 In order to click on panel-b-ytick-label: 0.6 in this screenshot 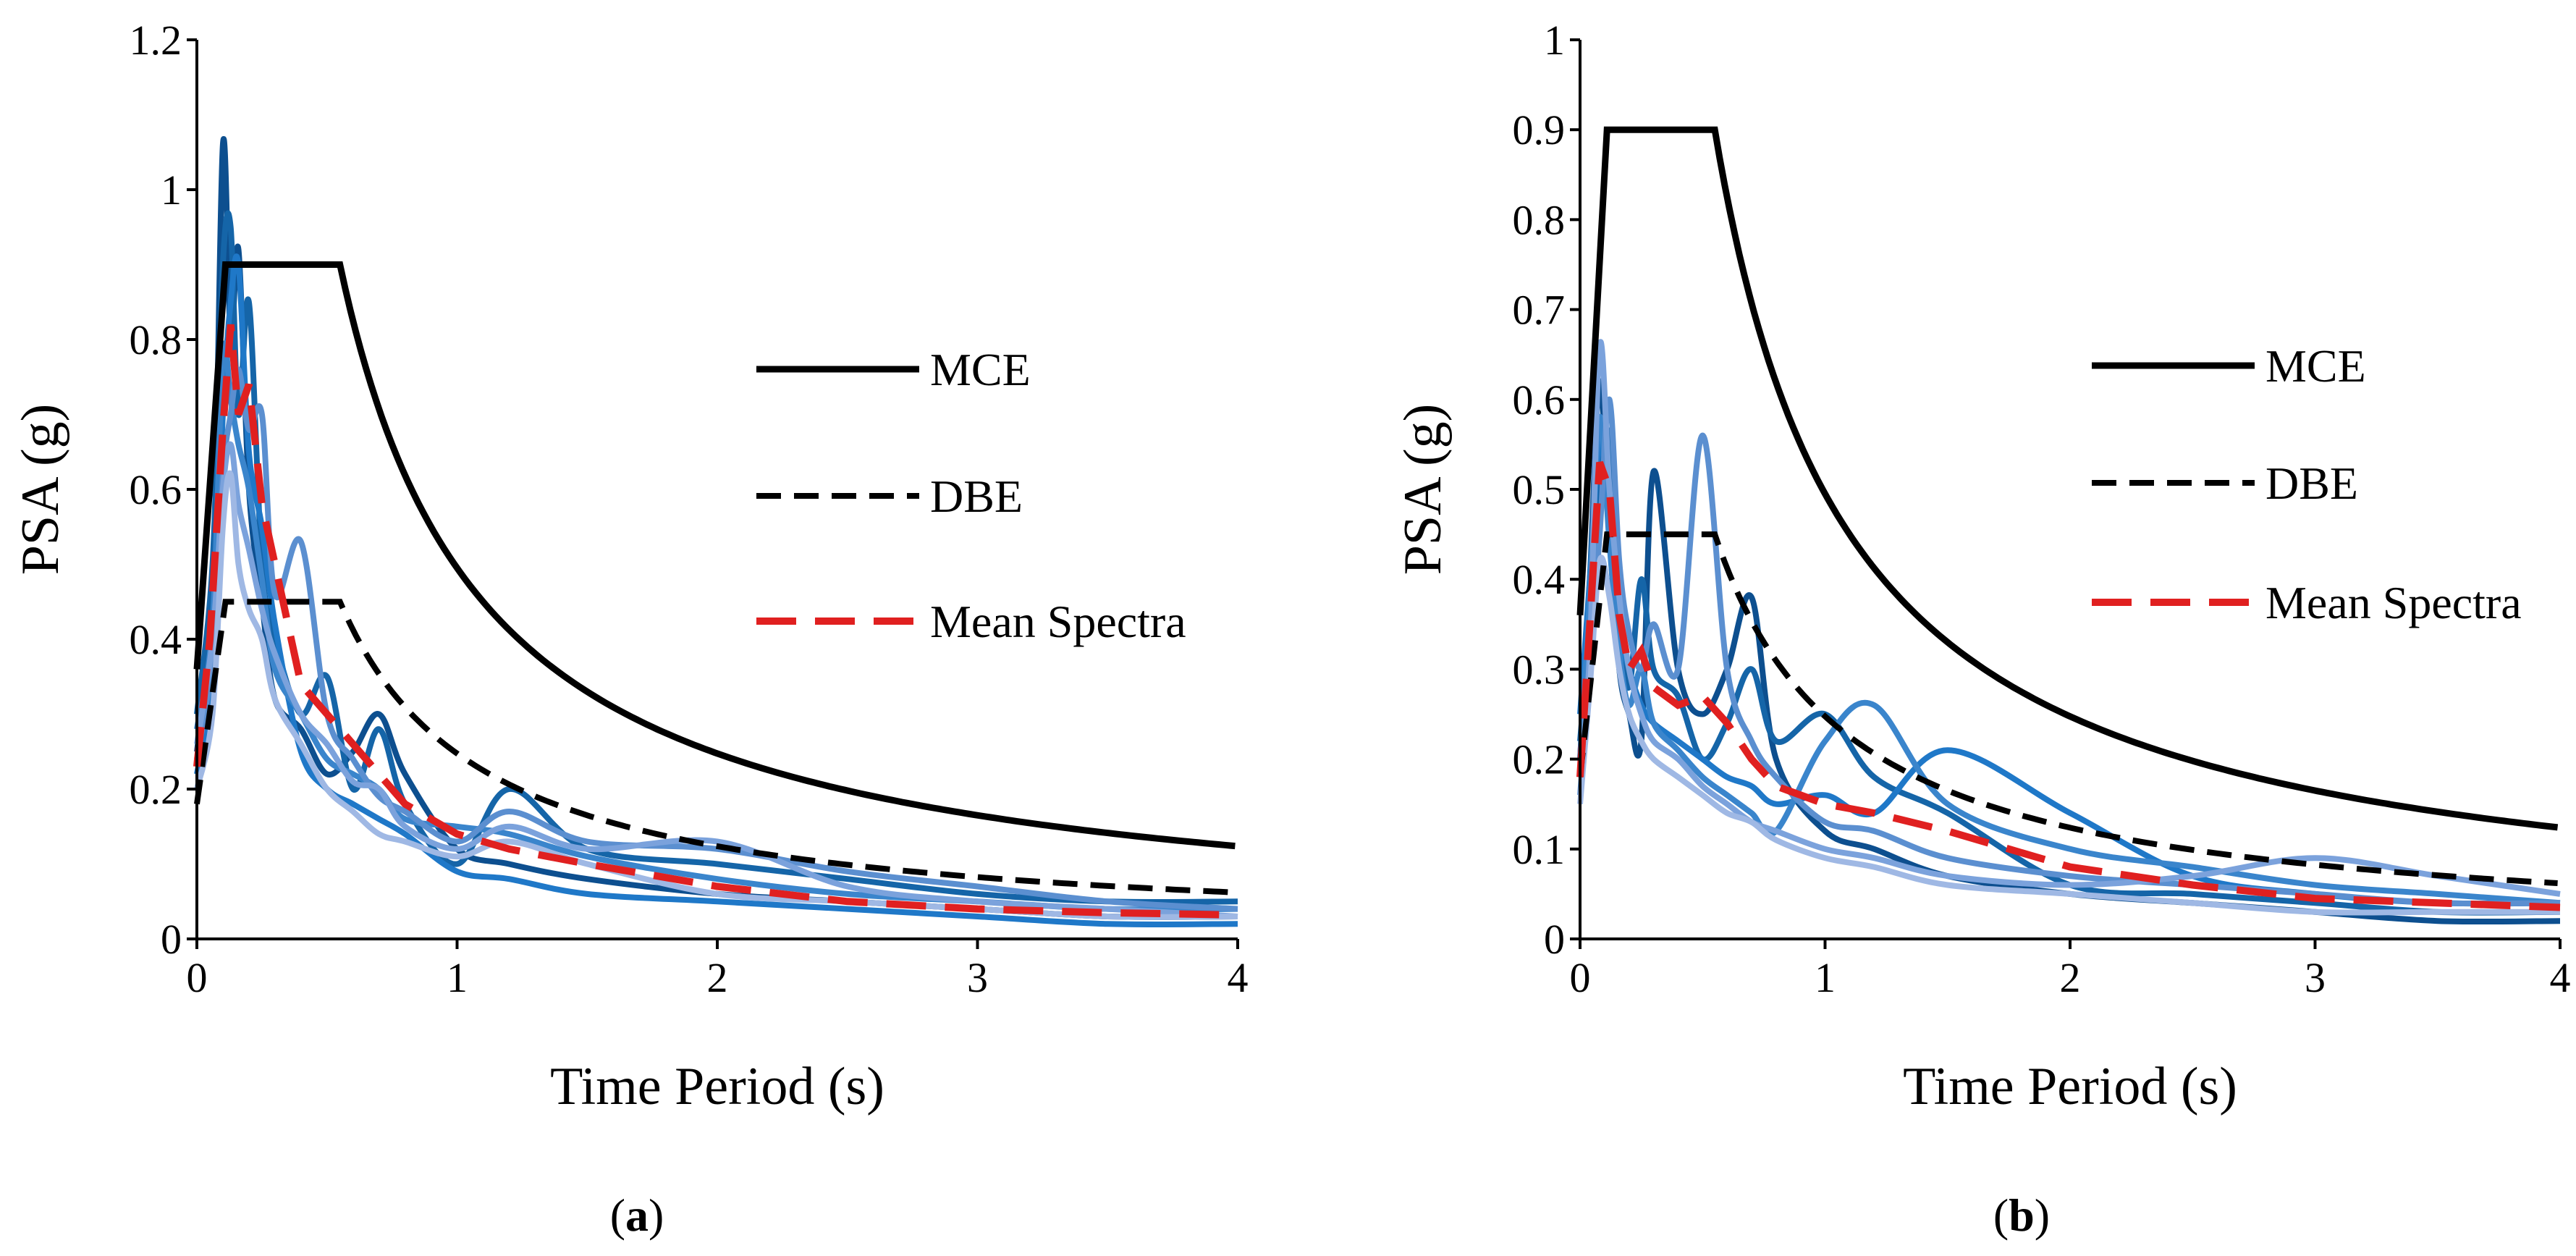, I will do `click(1540, 399)`.